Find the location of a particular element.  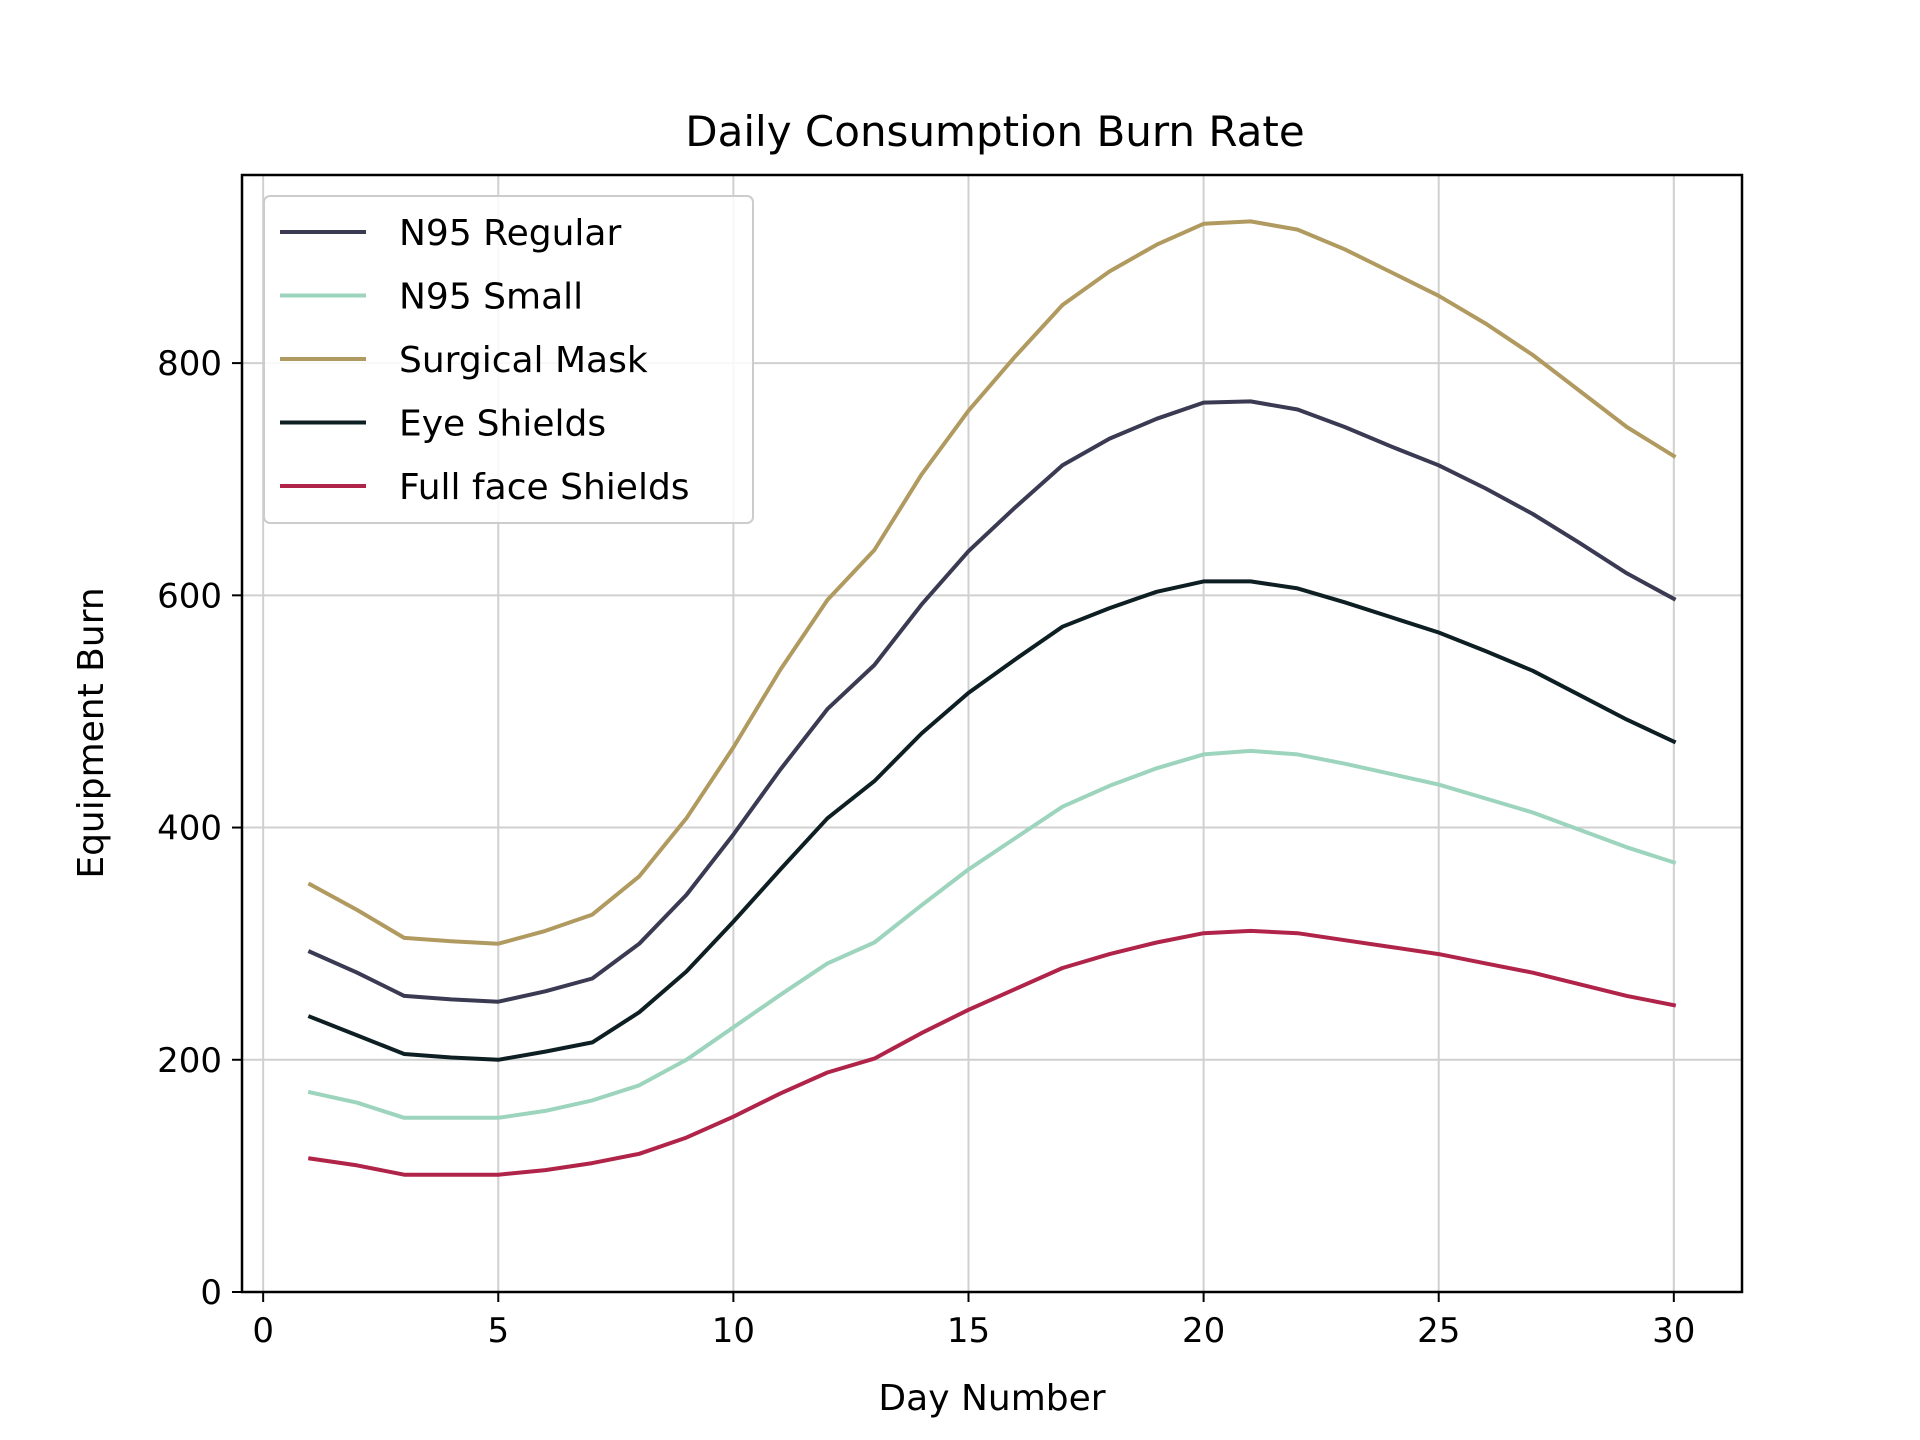

series-line-full-face-shields is located at coordinates (992, 1052).